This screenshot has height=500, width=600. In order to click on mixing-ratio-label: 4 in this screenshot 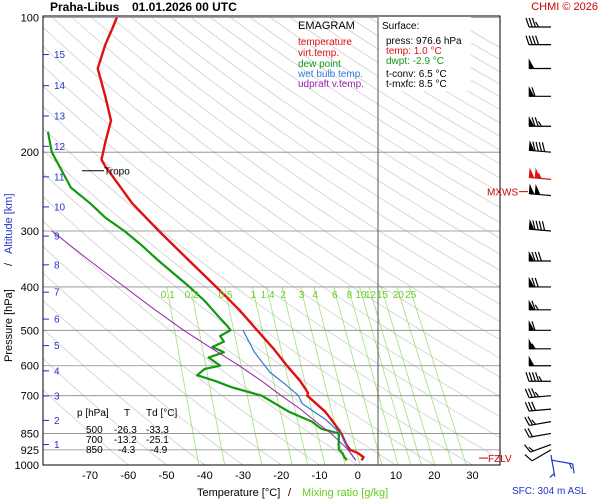, I will do `click(315, 295)`.